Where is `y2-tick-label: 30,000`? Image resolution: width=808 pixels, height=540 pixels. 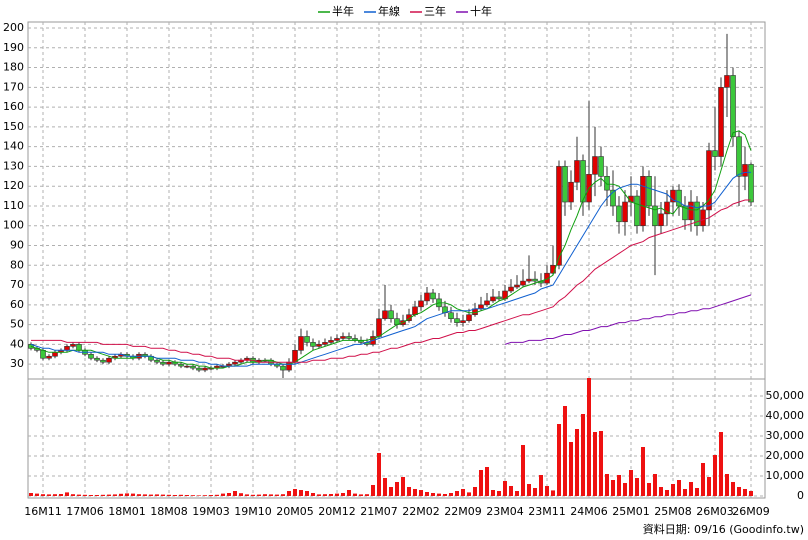 y2-tick-label: 30,000 is located at coordinates (785, 435).